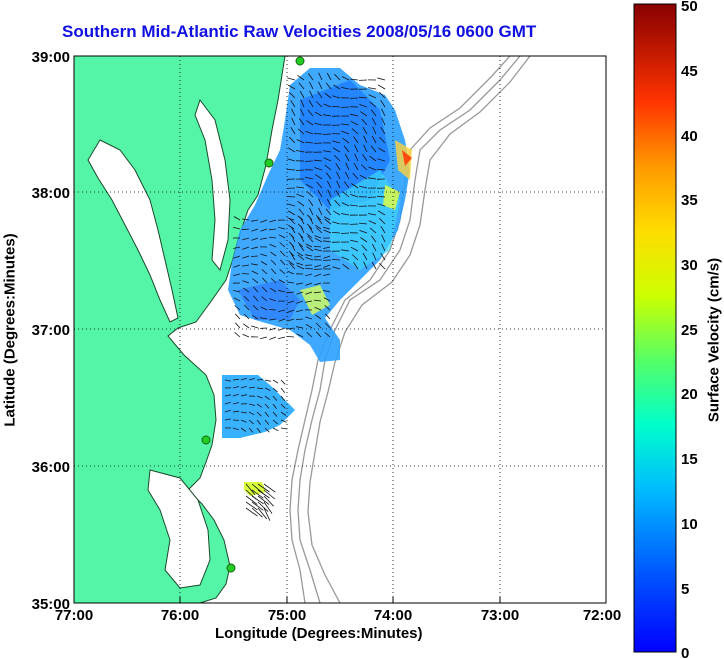 This screenshot has width=724, height=659. I want to click on x-tick-label: 73:00, so click(500, 615).